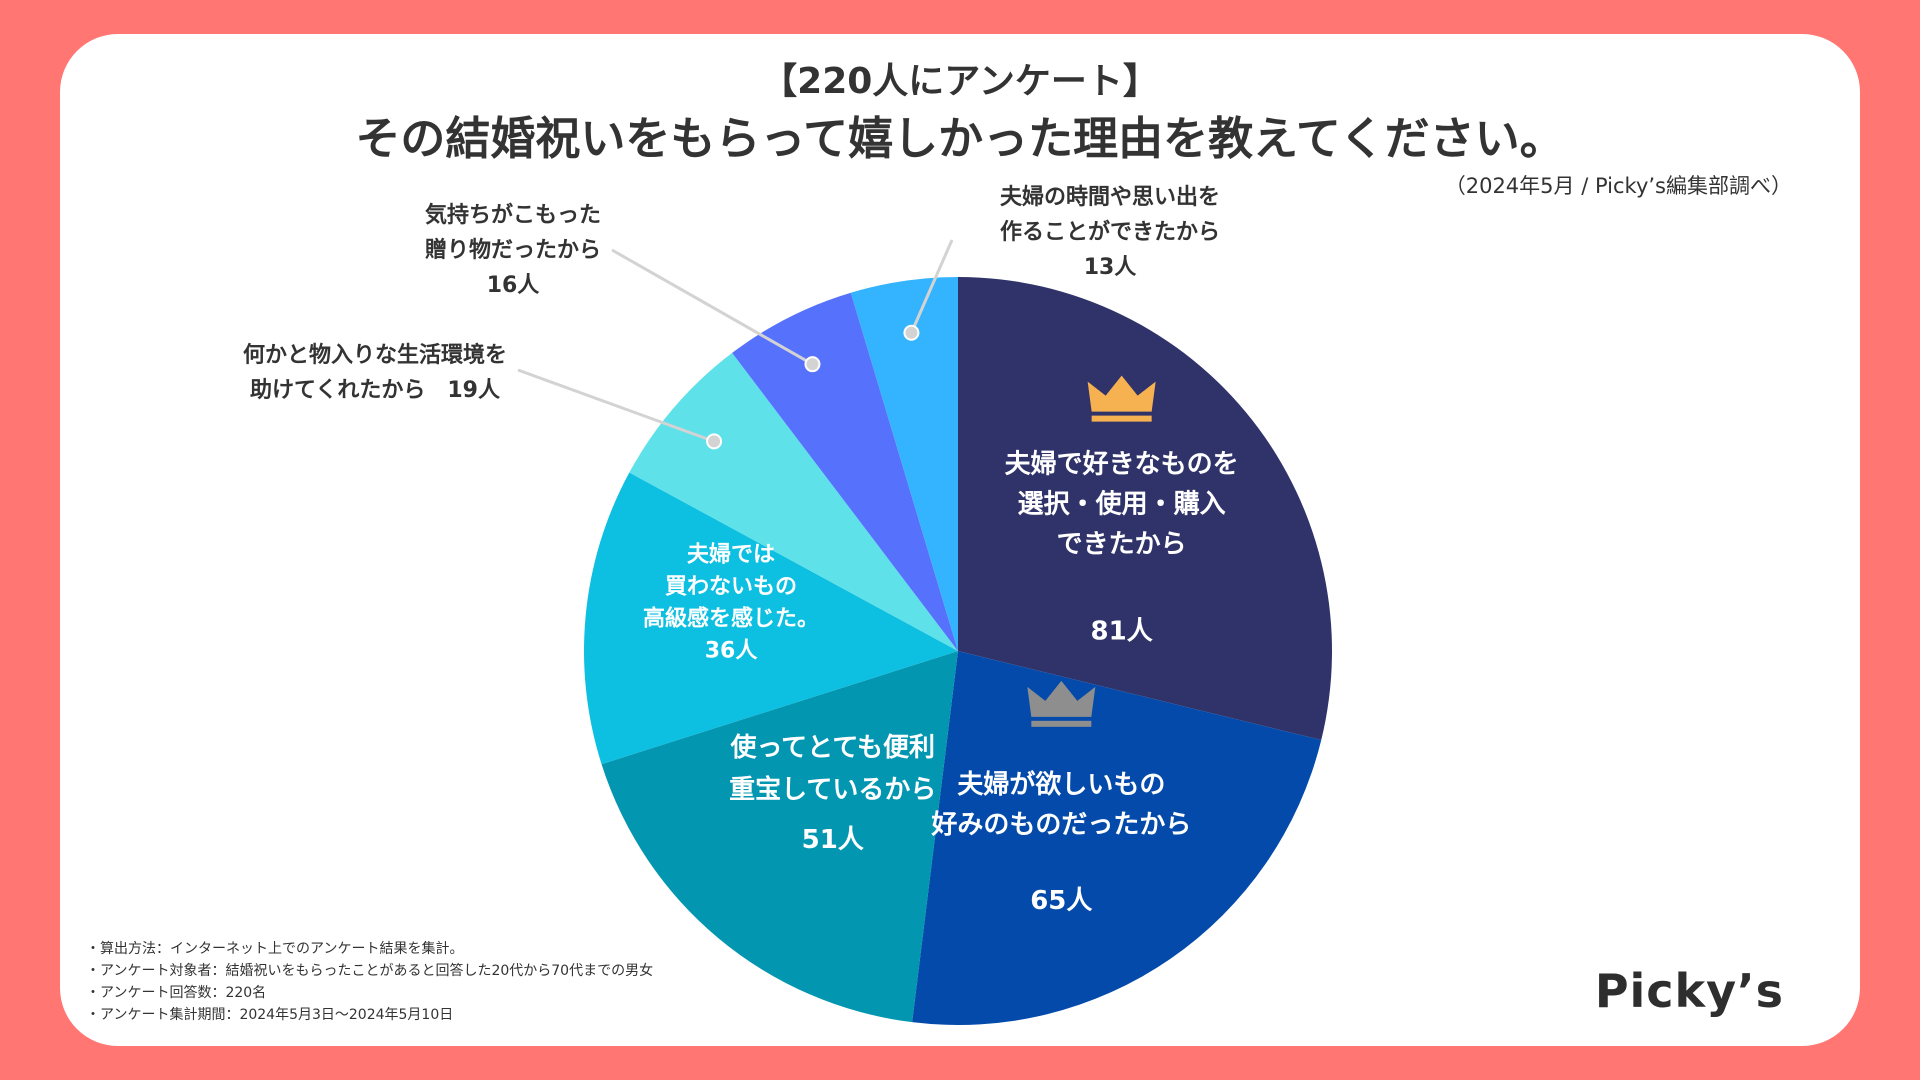 Image resolution: width=1920 pixels, height=1080 pixels. I want to click on callout-label-slice-7: 夫婦の時間や思い出を 作ることができたから 13人, so click(1110, 232).